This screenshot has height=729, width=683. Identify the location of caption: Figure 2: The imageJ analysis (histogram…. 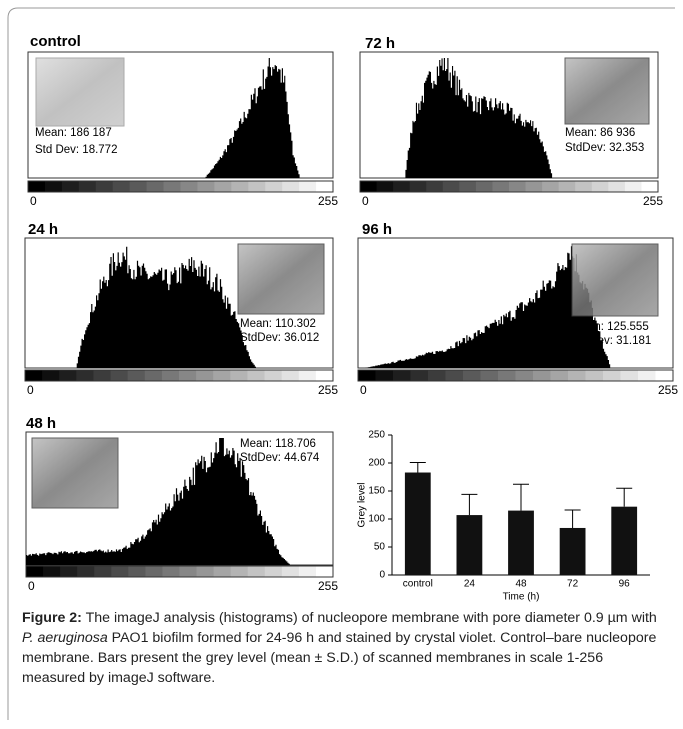
(342, 648).